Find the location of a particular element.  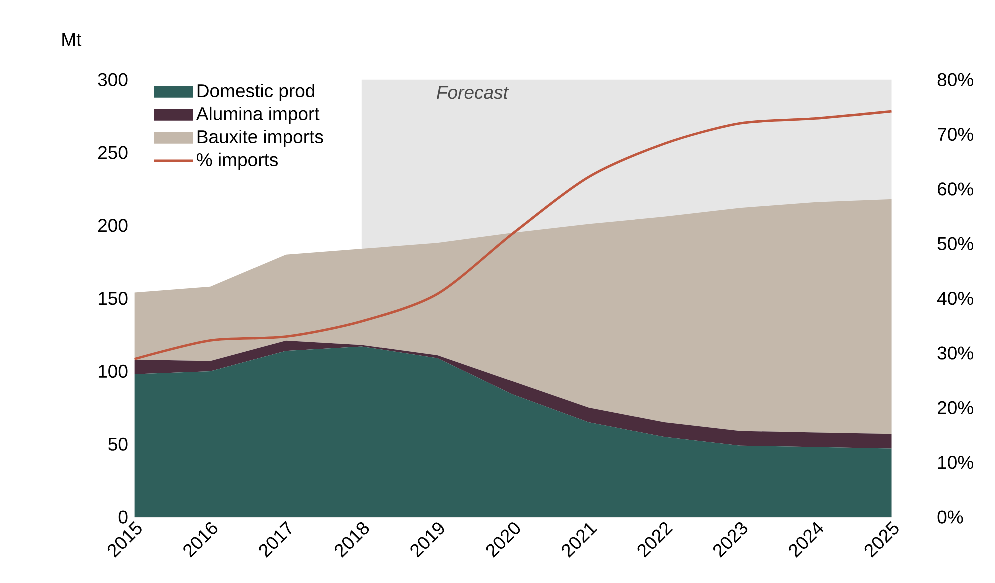

y2-tick-label: 40% is located at coordinates (956, 299).